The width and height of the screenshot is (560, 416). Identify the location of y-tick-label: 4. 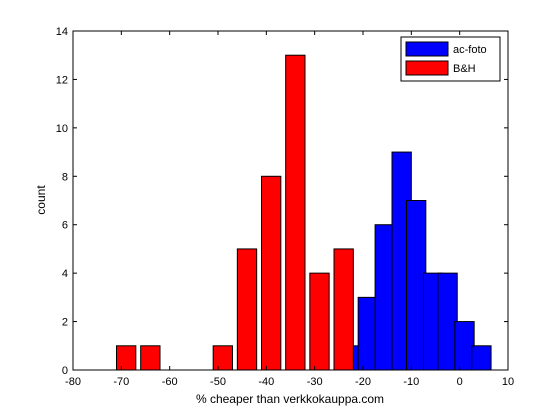
(65, 274).